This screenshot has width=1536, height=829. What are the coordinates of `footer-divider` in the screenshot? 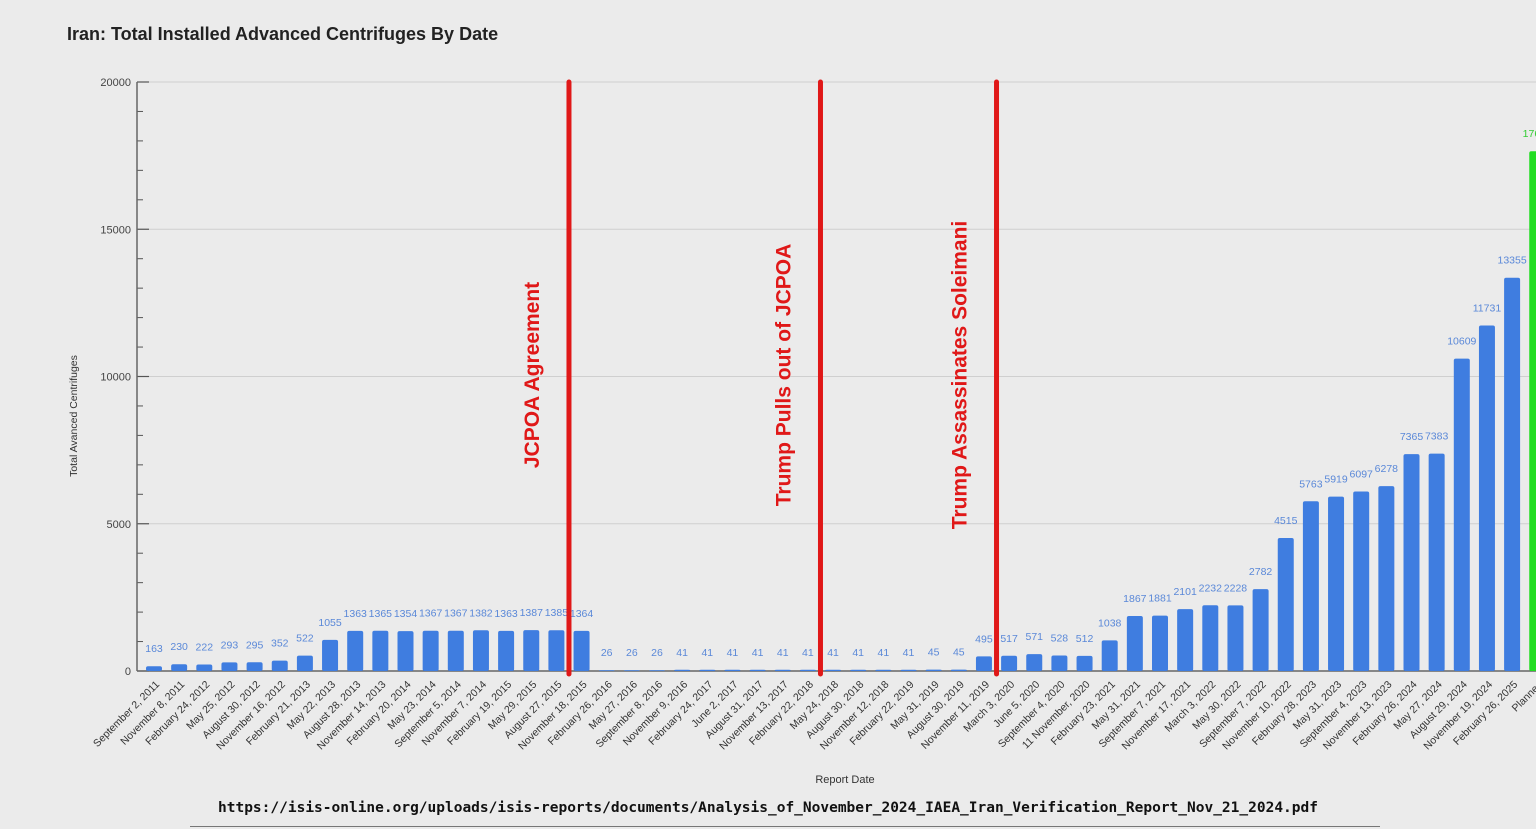 It's located at (785, 826).